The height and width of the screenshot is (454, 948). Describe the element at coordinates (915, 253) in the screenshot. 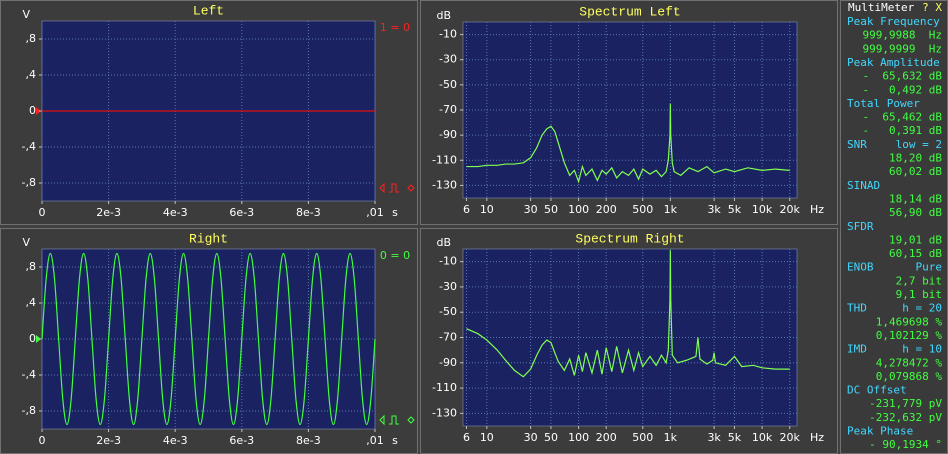

I see `measure-value: 60,15 dB` at that location.